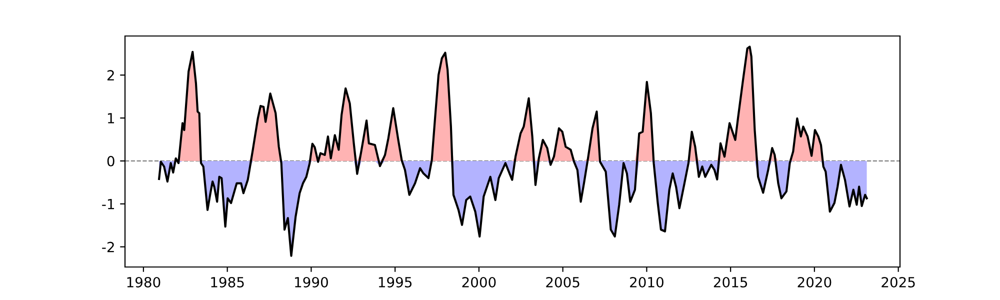  Describe the element at coordinates (143, 282) in the screenshot. I see `x-tick-label: 1980` at that location.